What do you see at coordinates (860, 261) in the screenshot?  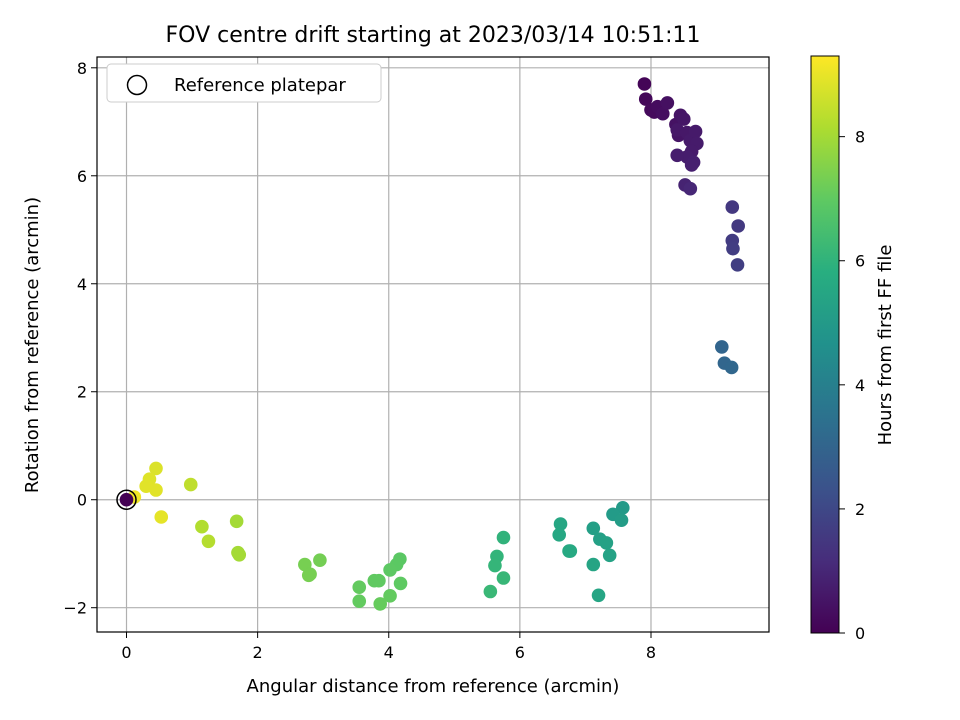 I see `colorbar-tick-label: 6` at bounding box center [860, 261].